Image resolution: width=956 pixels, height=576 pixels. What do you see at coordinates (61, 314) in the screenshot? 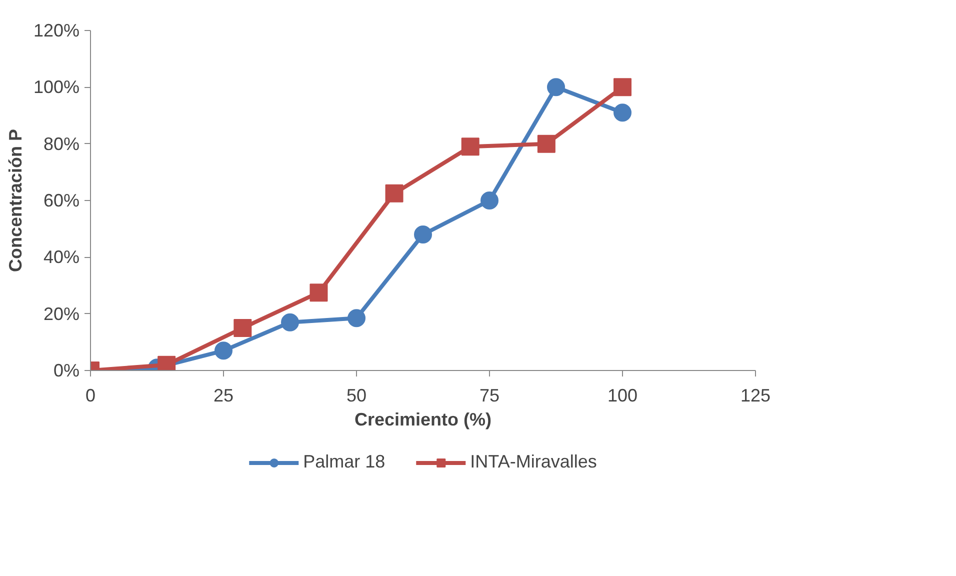
I see `y-tick-label: 20%` at bounding box center [61, 314].